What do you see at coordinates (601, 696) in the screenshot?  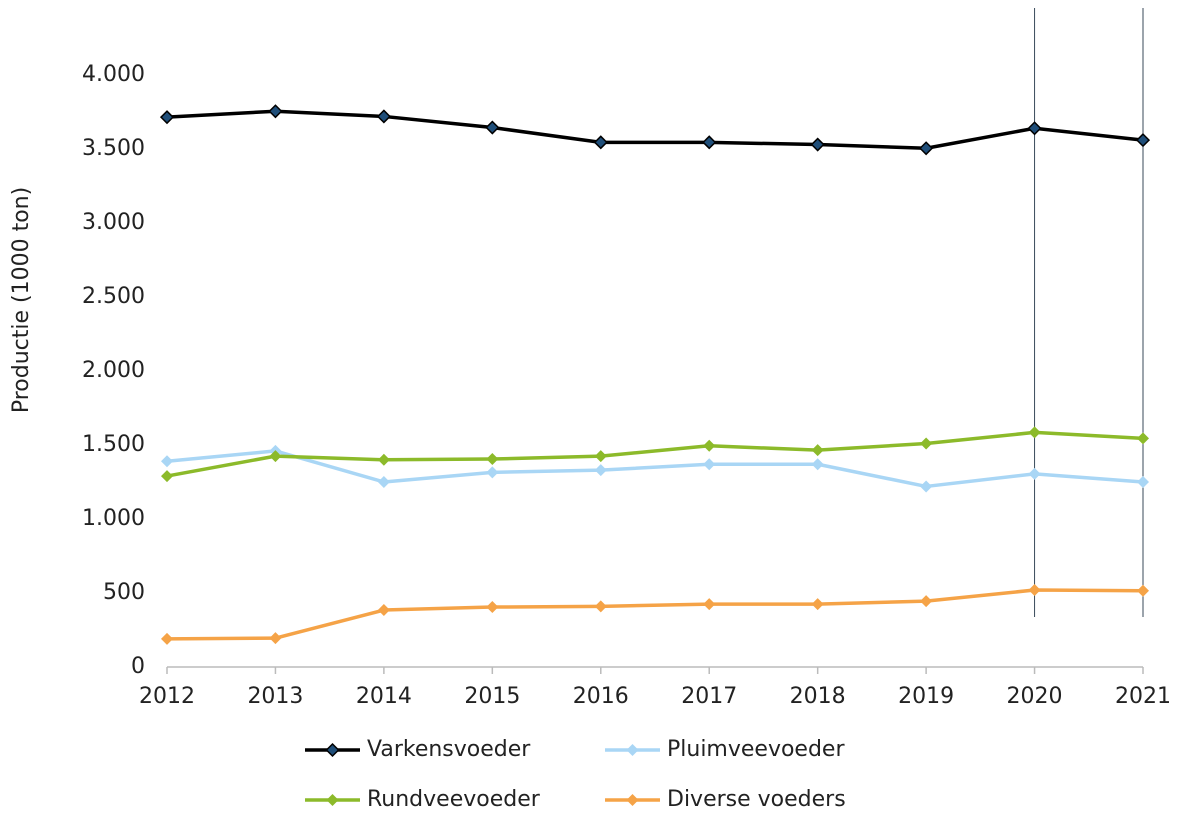 I see `x-tick-label: 2016` at bounding box center [601, 696].